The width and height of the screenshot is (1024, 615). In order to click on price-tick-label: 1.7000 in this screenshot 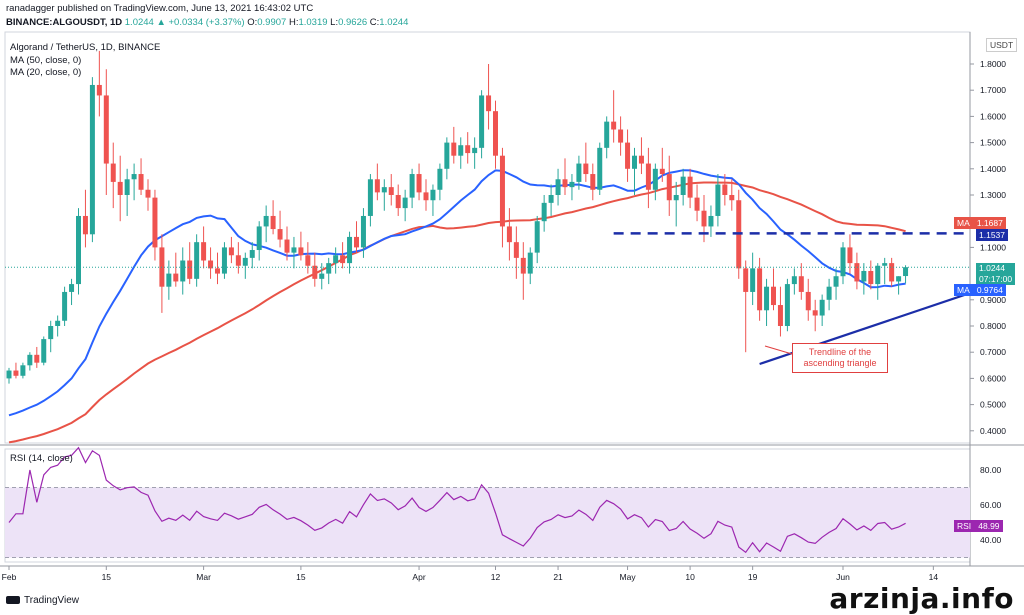, I will do `click(993, 90)`.